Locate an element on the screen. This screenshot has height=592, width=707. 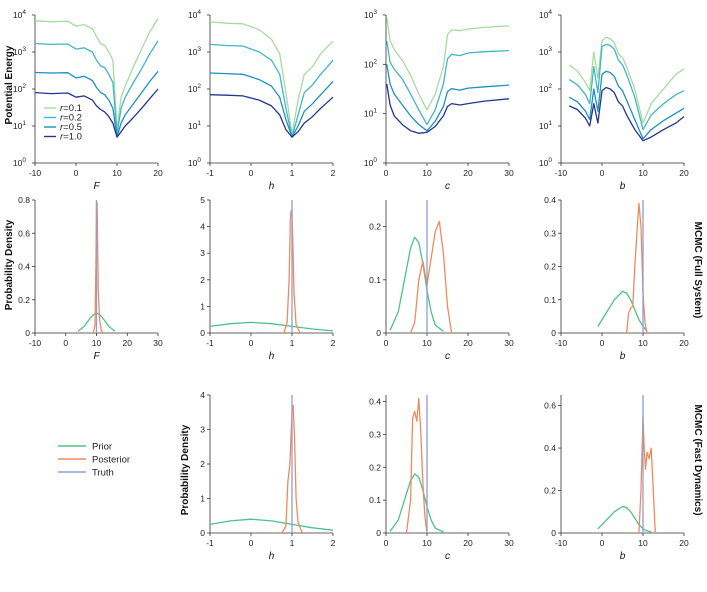
legend-label: r=0.2 is located at coordinates (71, 118).